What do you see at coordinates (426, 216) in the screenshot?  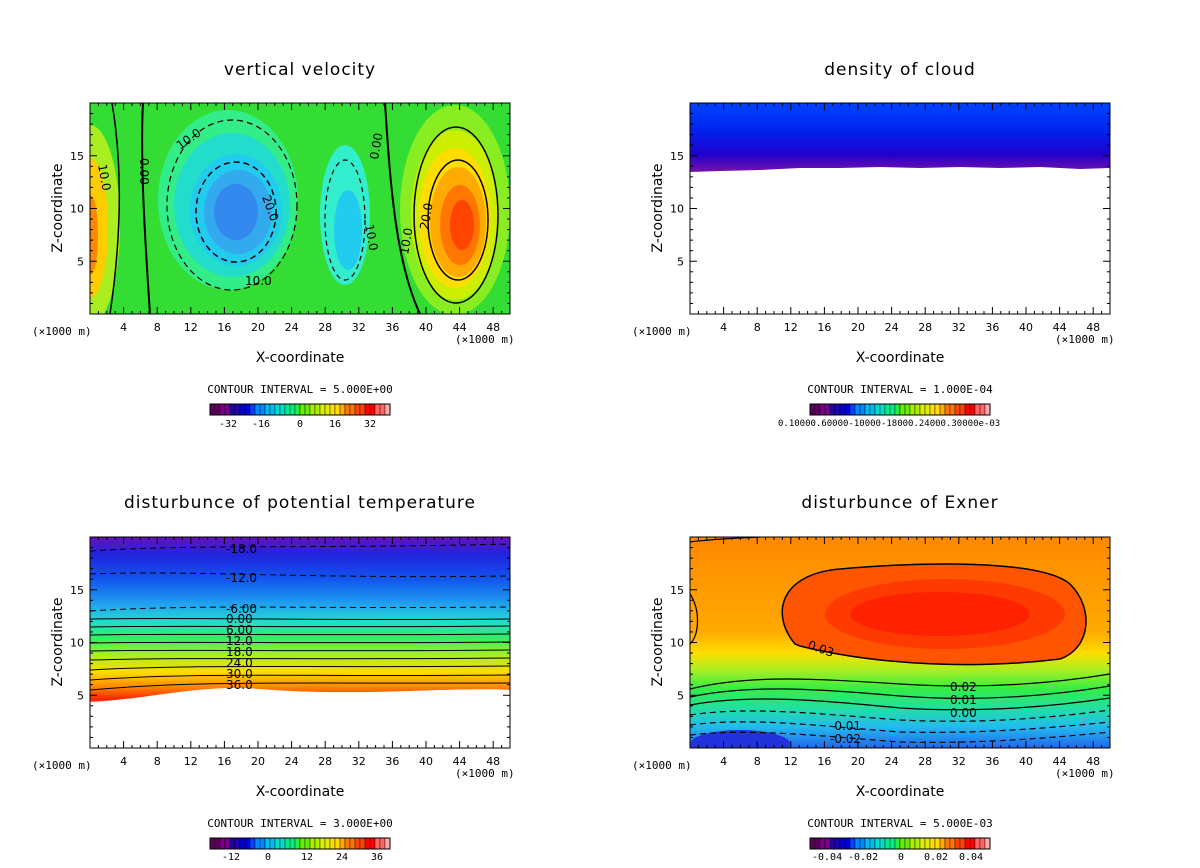 I see `contour-label: 20.0` at bounding box center [426, 216].